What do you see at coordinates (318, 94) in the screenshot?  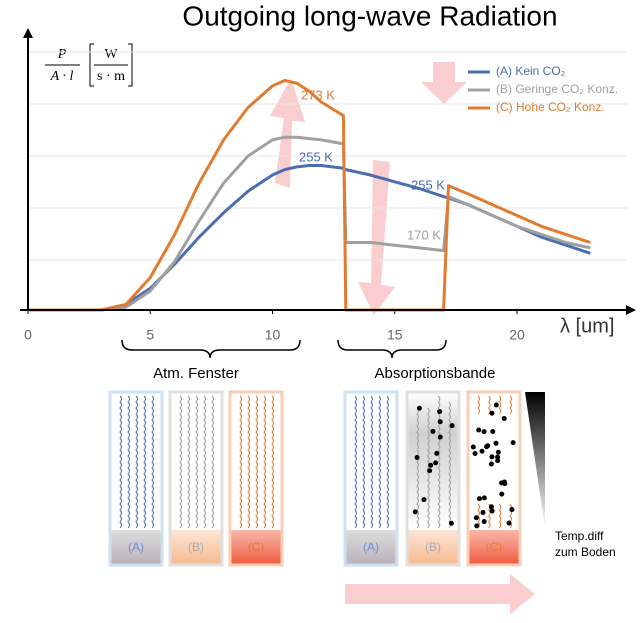 I see `annotation: 273 K` at bounding box center [318, 94].